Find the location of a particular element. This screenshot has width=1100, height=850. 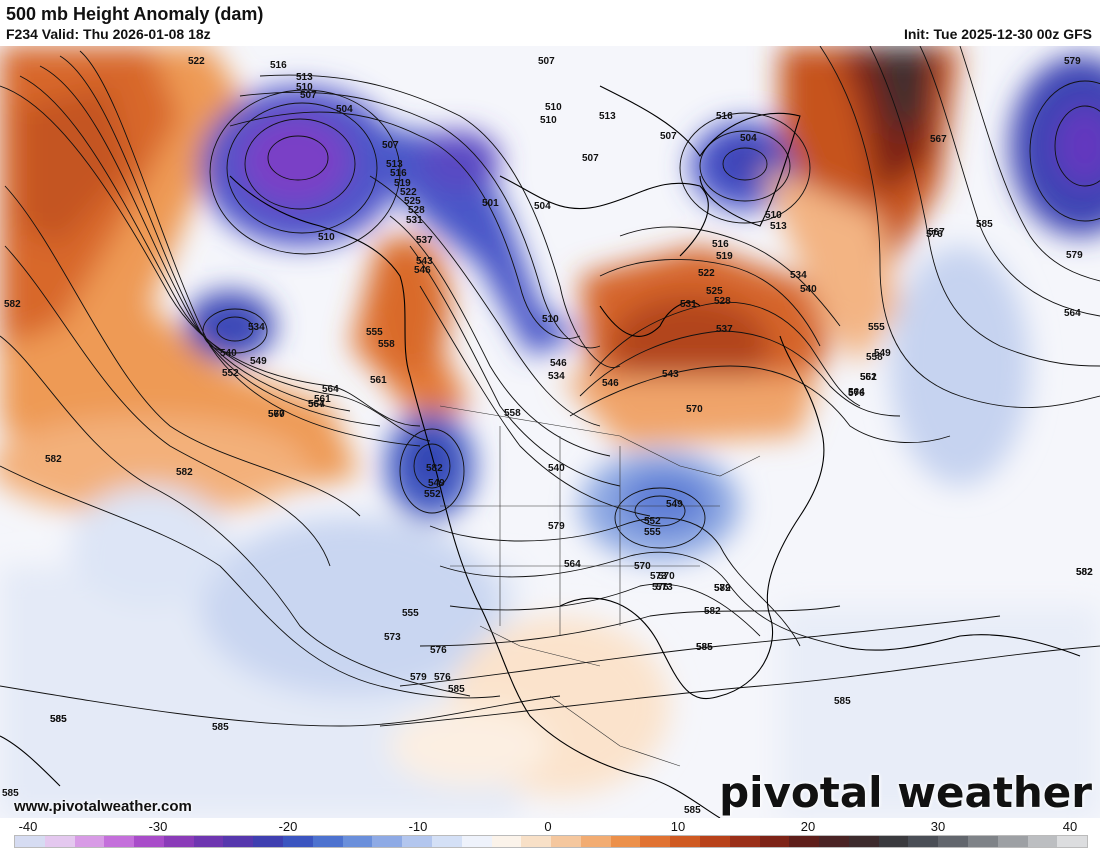

contour-label: 546 is located at coordinates (610, 383).